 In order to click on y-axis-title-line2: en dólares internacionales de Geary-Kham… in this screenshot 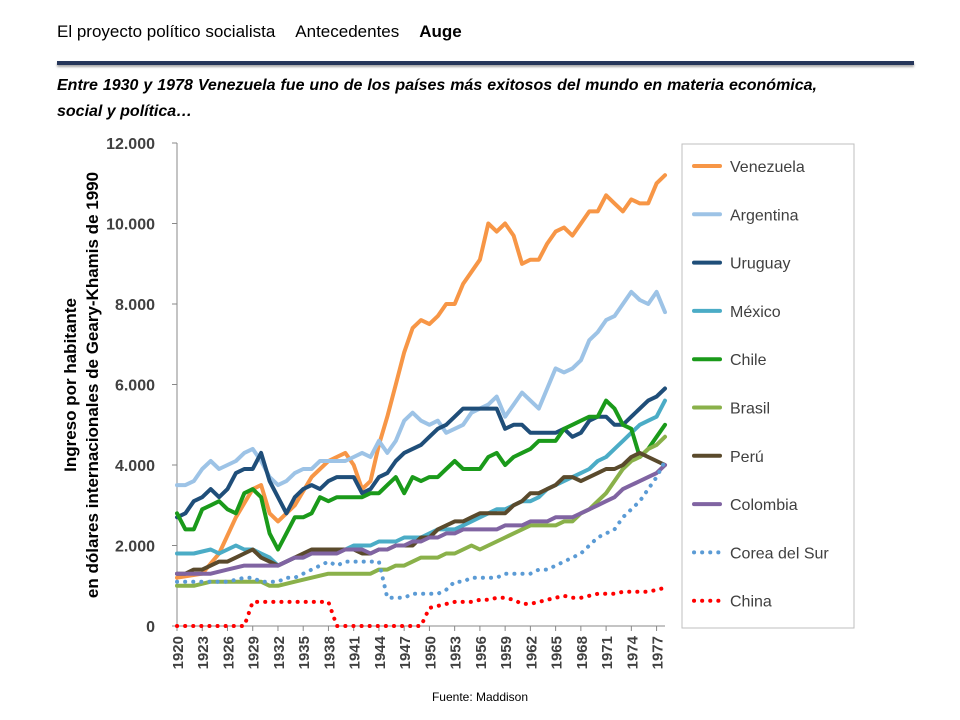, I will do `click(92, 385)`.